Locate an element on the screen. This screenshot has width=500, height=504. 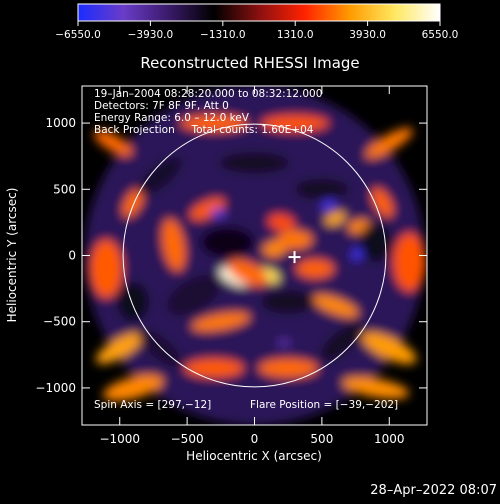
y-tick-label: 1000 is located at coordinates (60, 123).